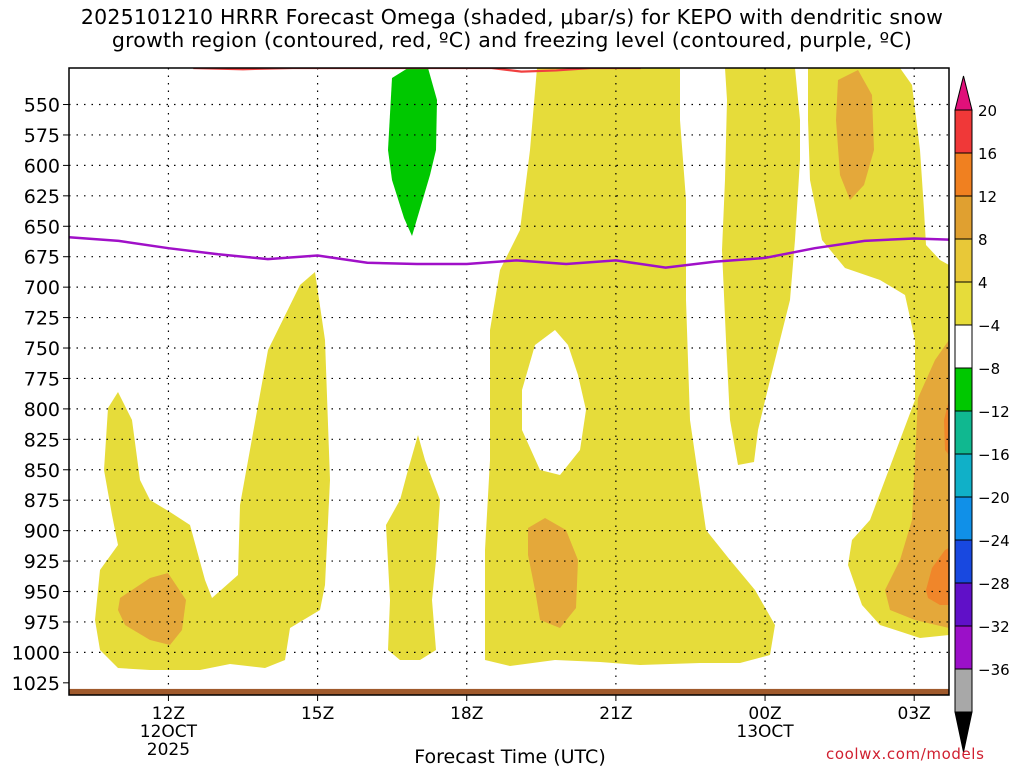 This screenshot has width=1024, height=768. What do you see at coordinates (994, 627) in the screenshot?
I see `colorbar-label: −32` at bounding box center [994, 627].